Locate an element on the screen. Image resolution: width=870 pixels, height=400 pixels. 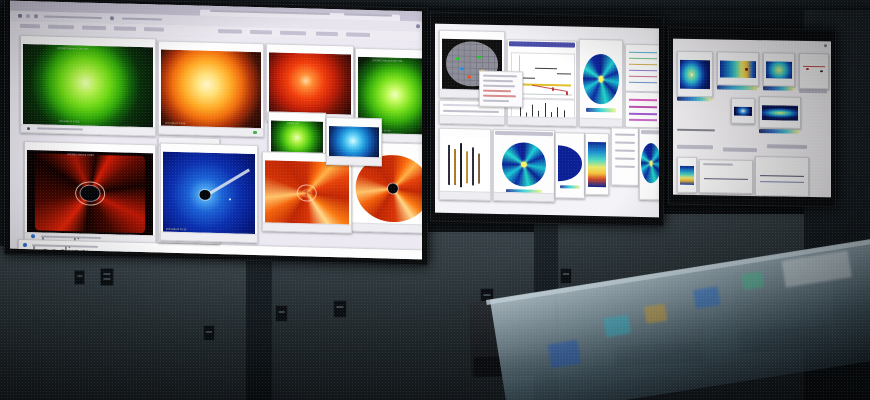
panel-stereo-euvi-195-green: STEREO Behind EUVI 195 2014-08-22 14:55 is located at coordinates (88, 85).